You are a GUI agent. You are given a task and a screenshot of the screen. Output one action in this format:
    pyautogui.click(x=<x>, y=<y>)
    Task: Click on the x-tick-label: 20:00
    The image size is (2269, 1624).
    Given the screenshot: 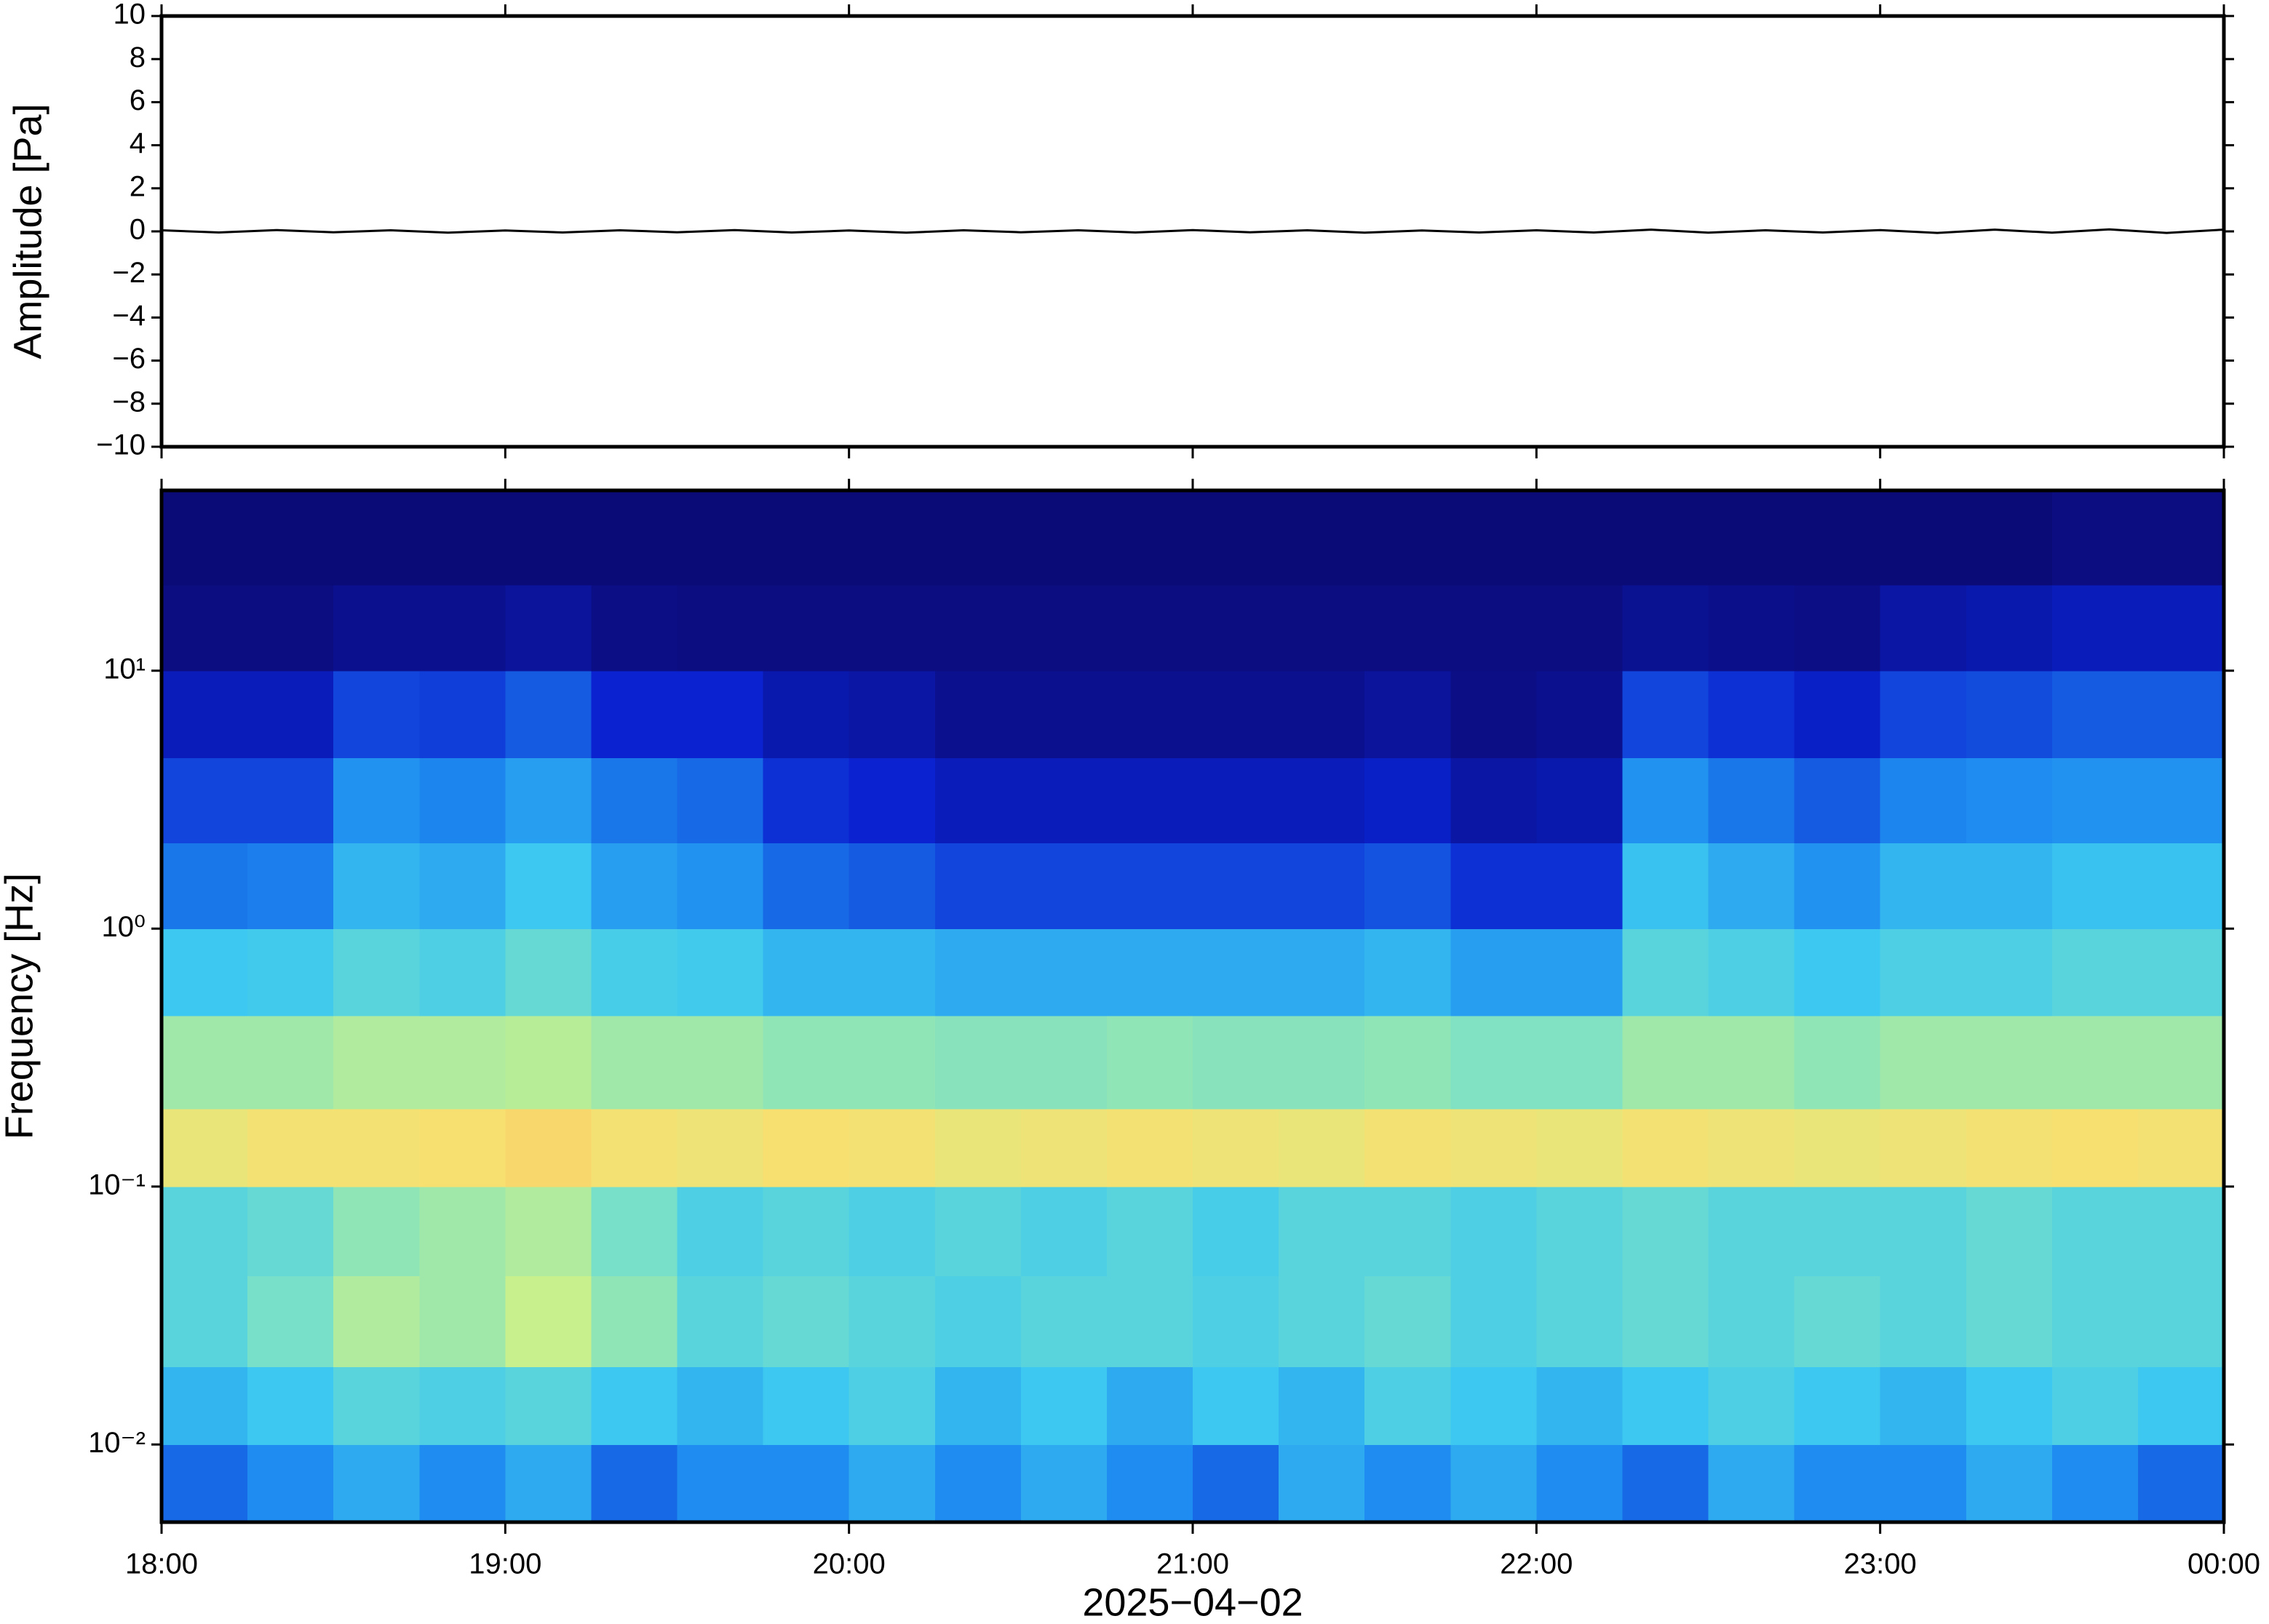 What is the action you would take?
    pyautogui.click(x=850, y=1564)
    